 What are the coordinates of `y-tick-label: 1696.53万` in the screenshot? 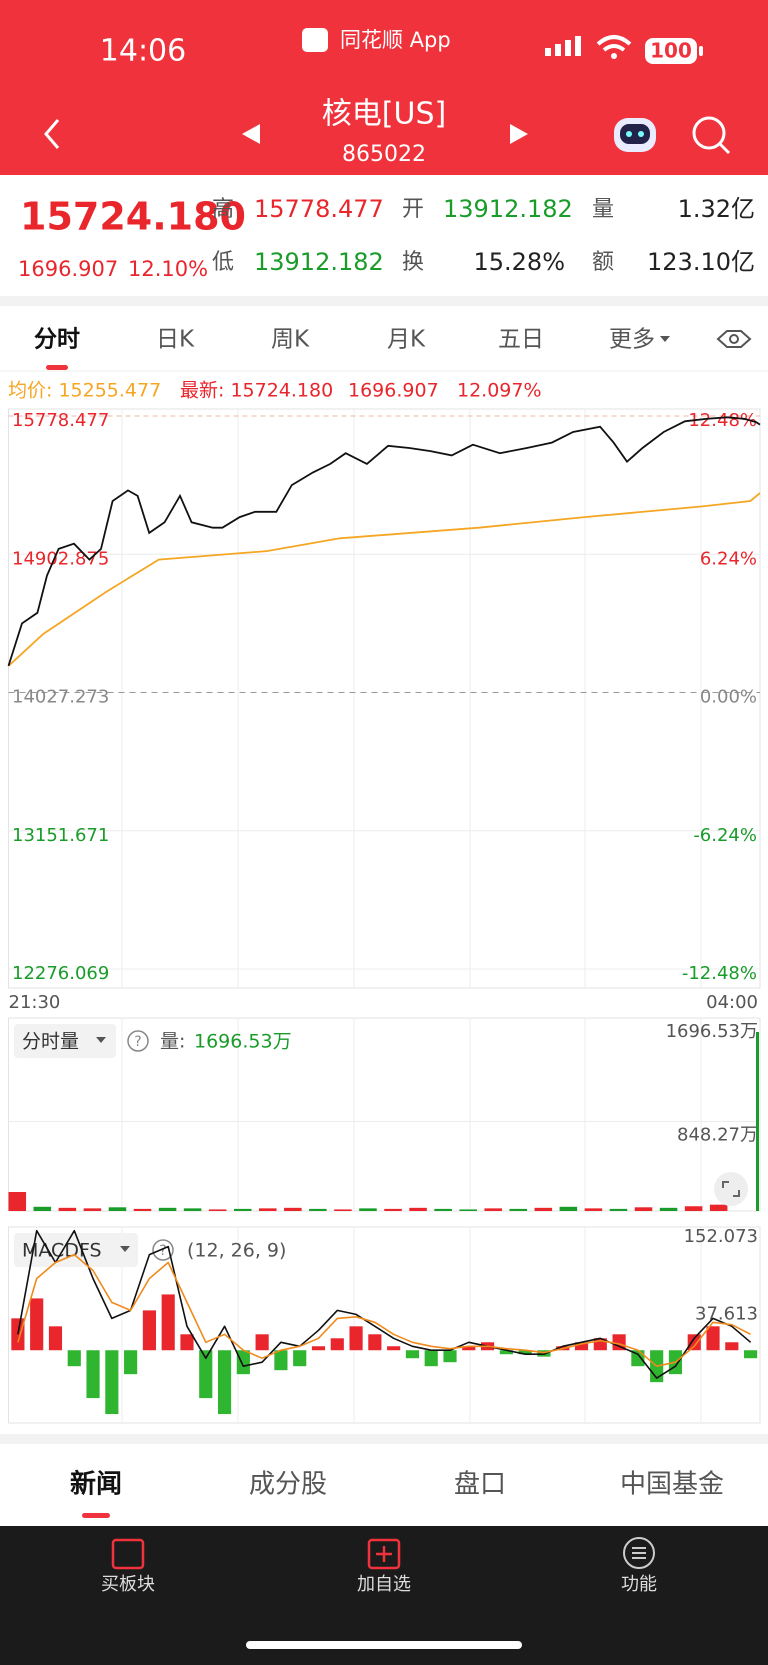 It's located at (712, 1031).